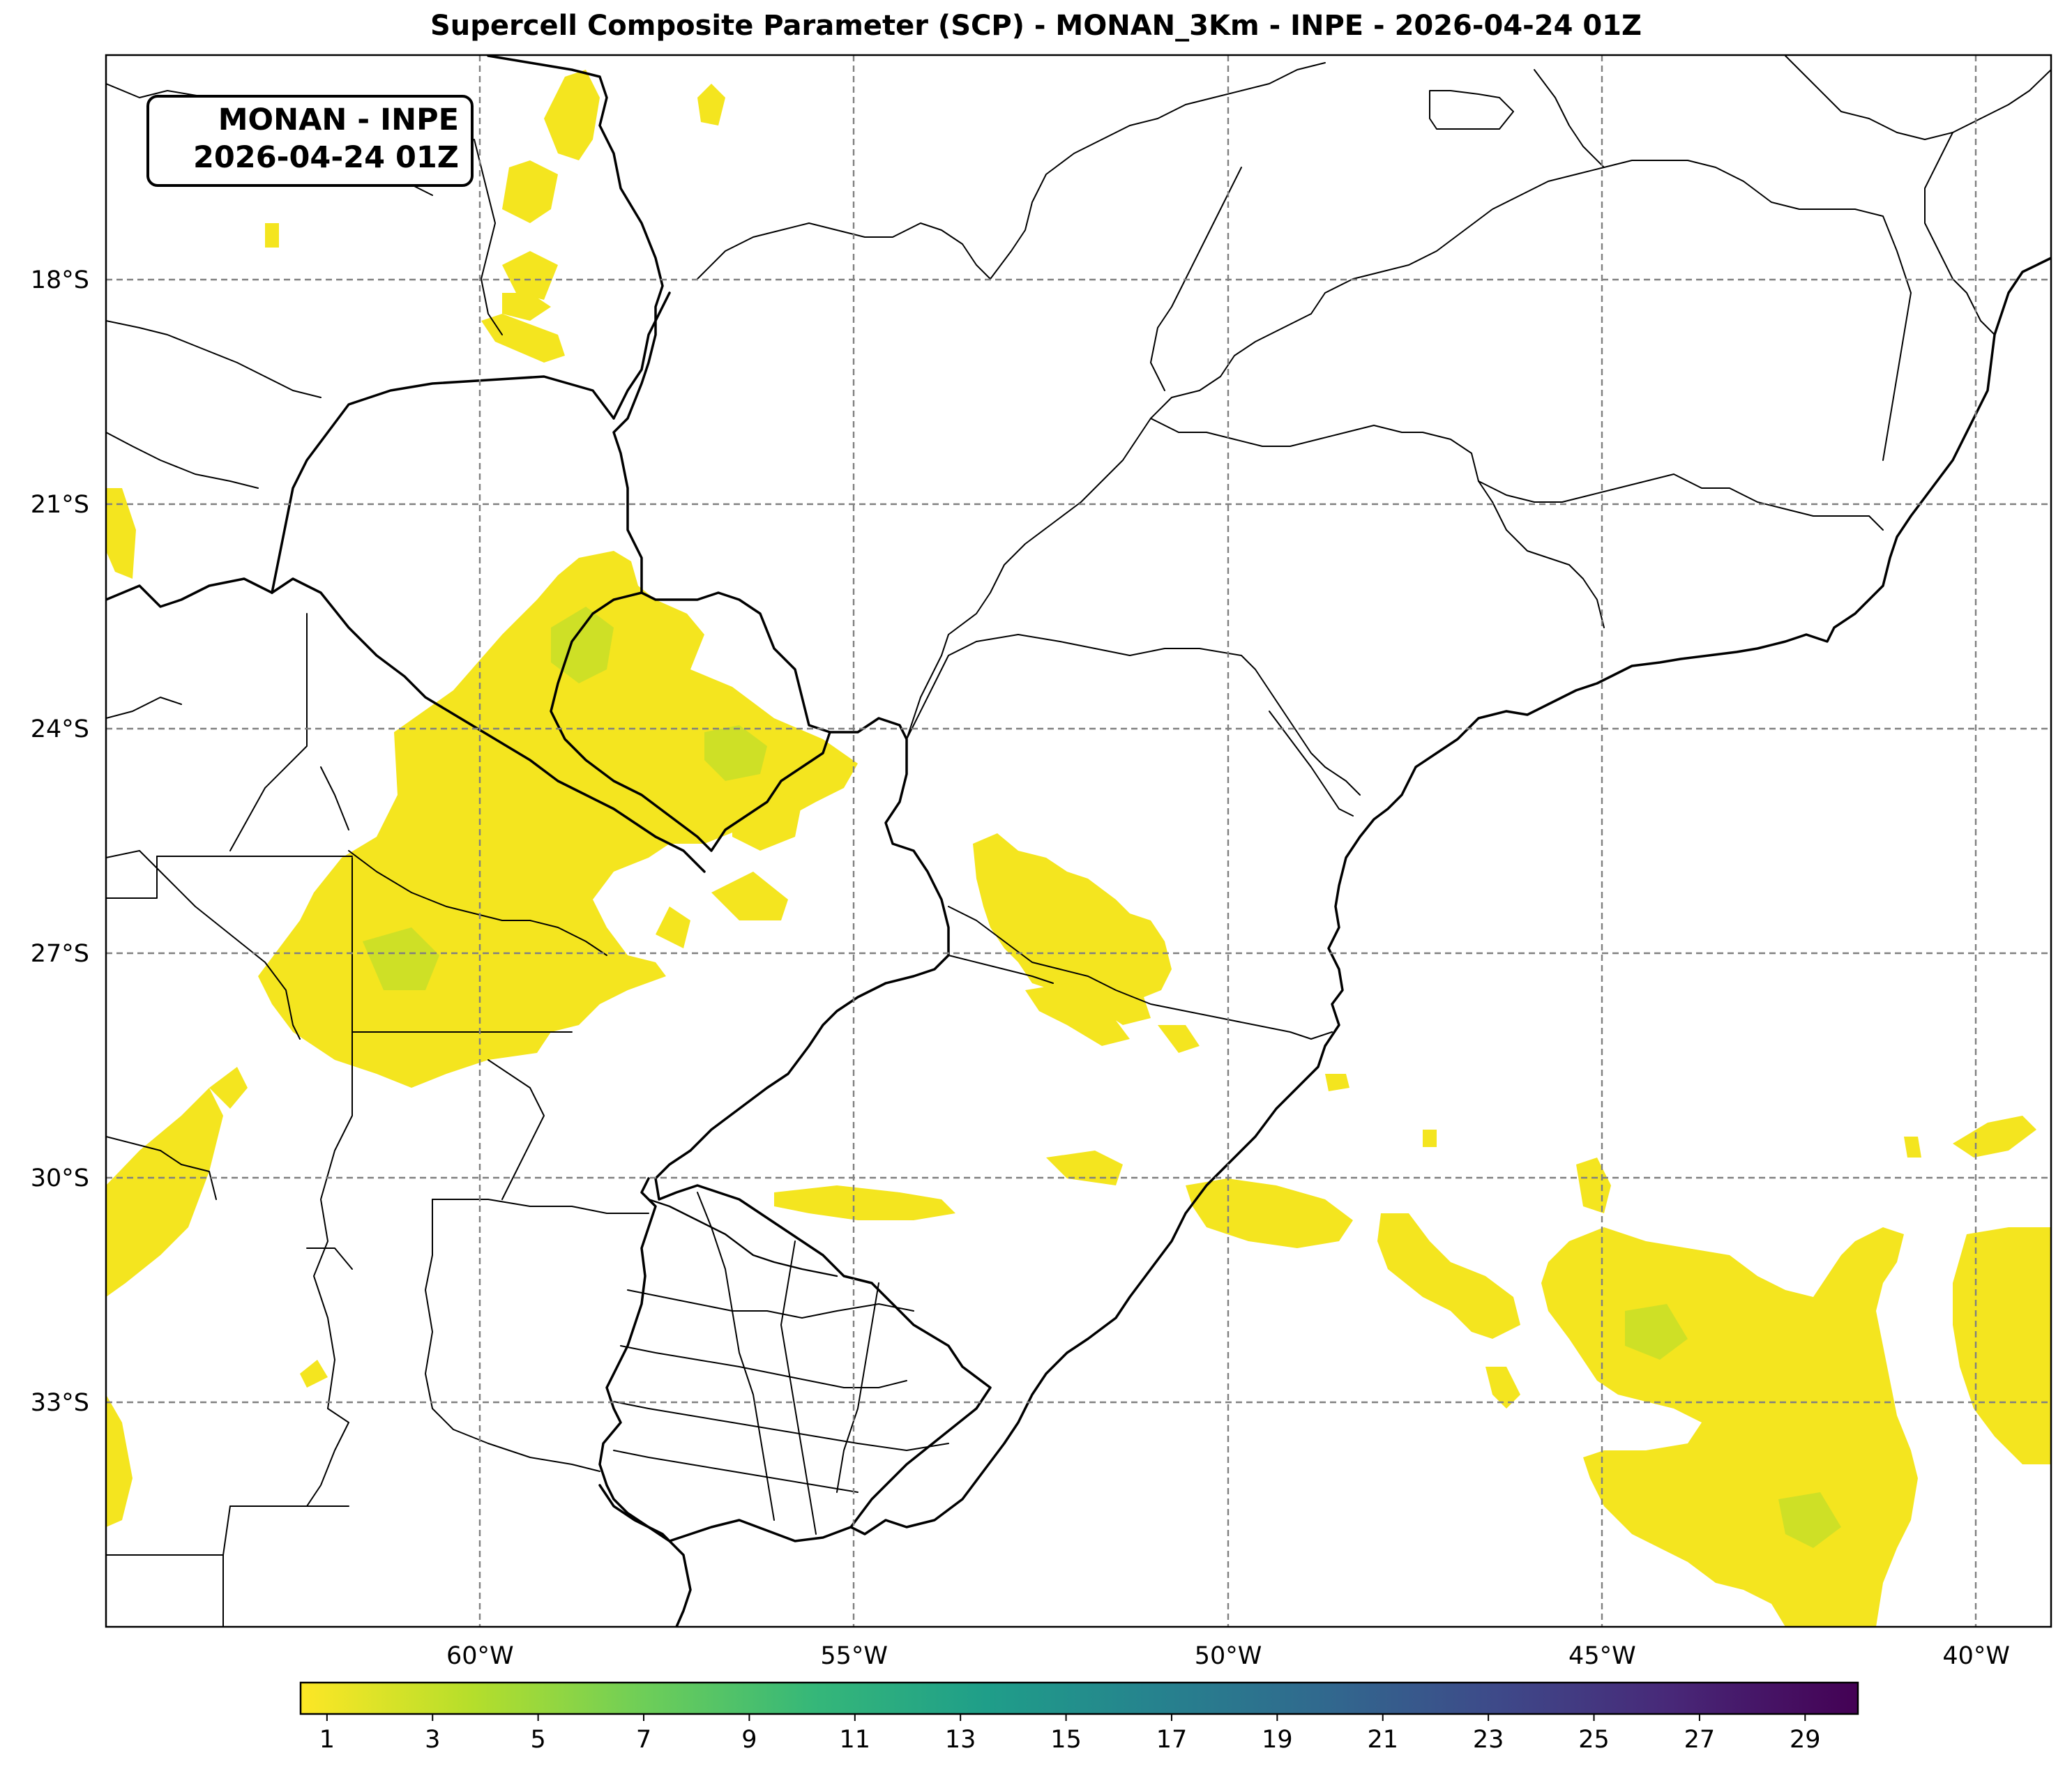  Describe the element at coordinates (1066, 1740) in the screenshot. I see `colorbar-tick-label: 15` at that location.